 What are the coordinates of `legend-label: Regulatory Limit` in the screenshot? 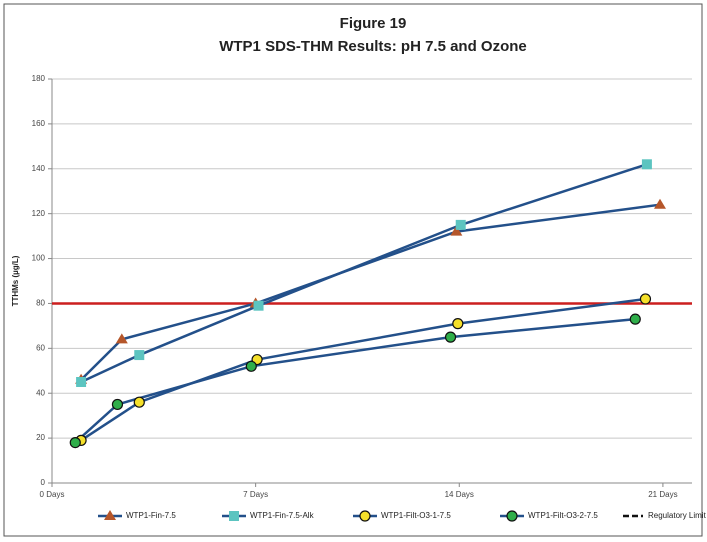 It's located at (677, 515).